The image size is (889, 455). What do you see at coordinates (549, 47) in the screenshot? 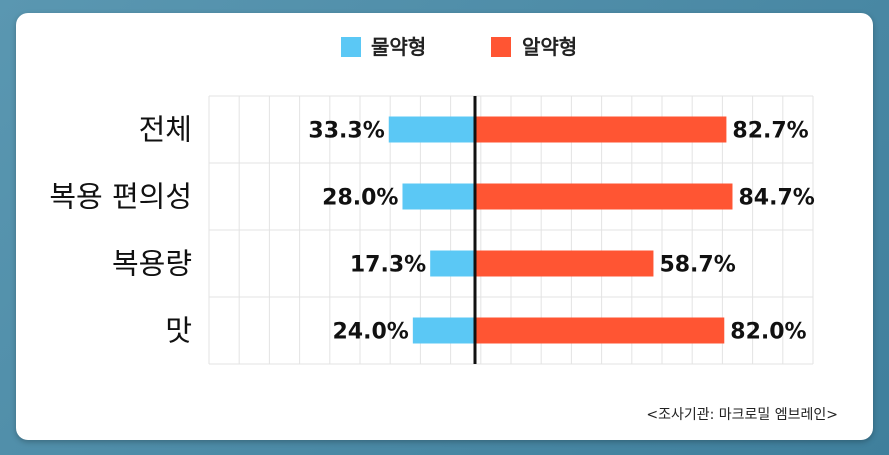
I see `legend-label-series-2: 알약형` at bounding box center [549, 47].